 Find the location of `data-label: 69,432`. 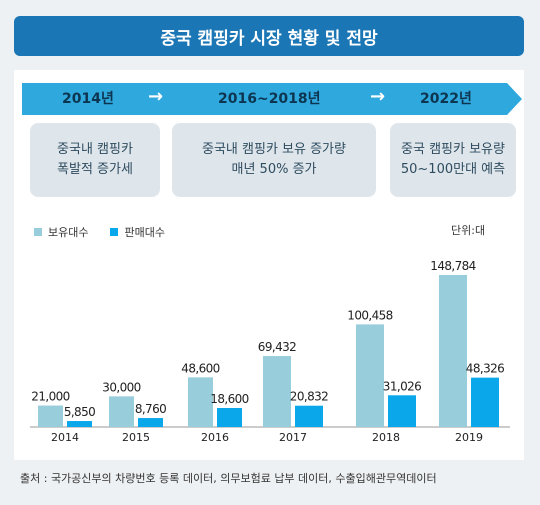

data-label: 69,432 is located at coordinates (277, 347).